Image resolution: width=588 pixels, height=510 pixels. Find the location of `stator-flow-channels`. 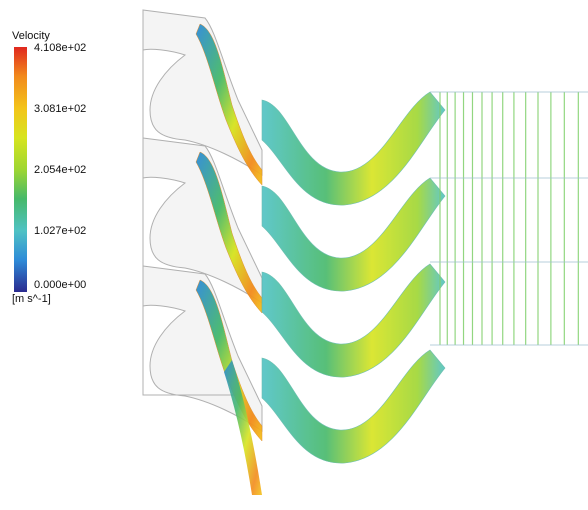

stator-flow-channels is located at coordinates (229, 259).